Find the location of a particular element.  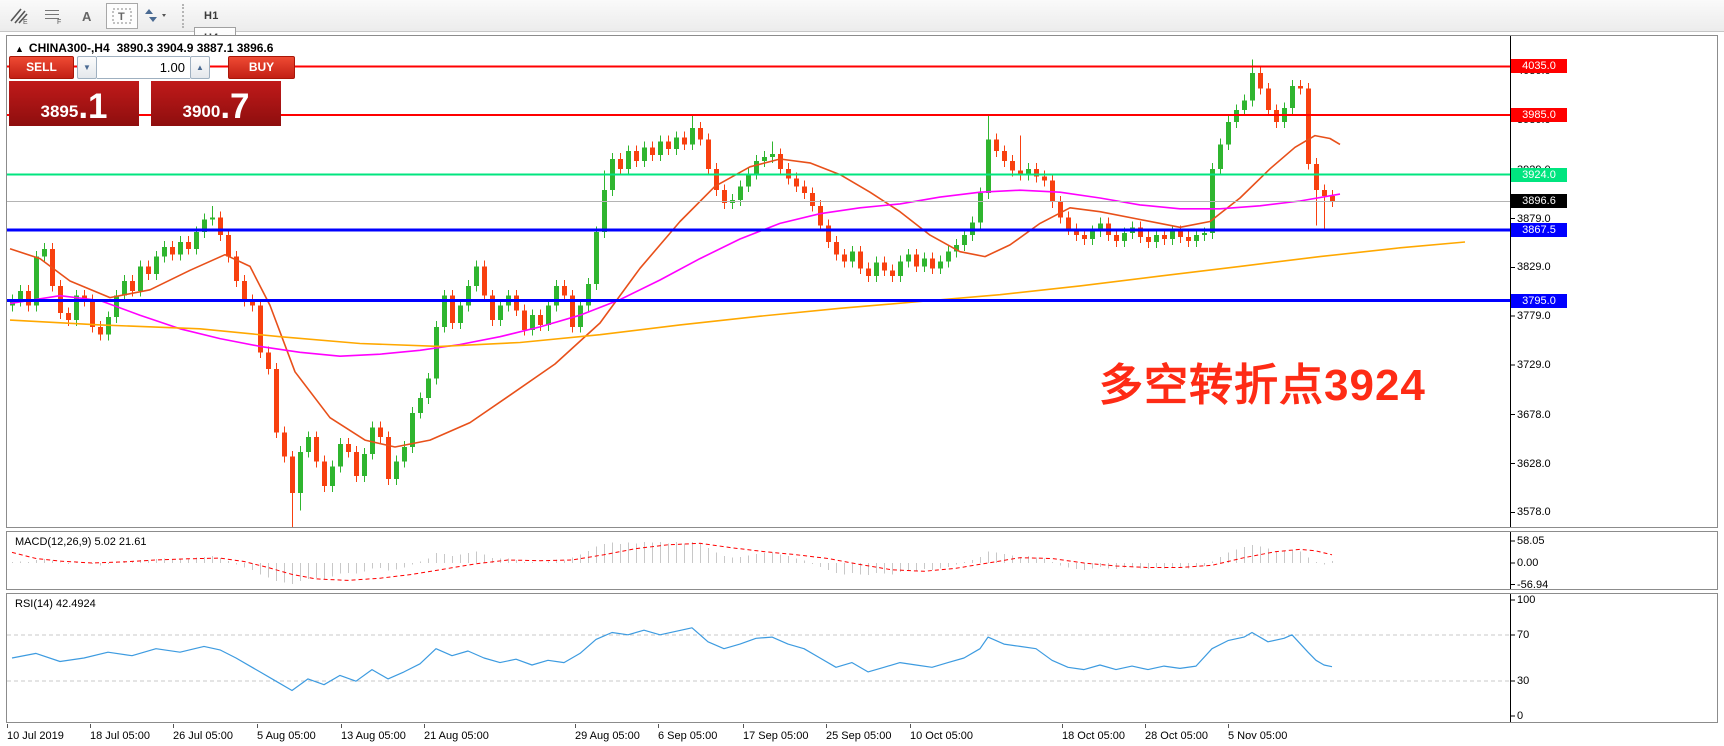

toolbar-separator is located at coordinates (185, 15).